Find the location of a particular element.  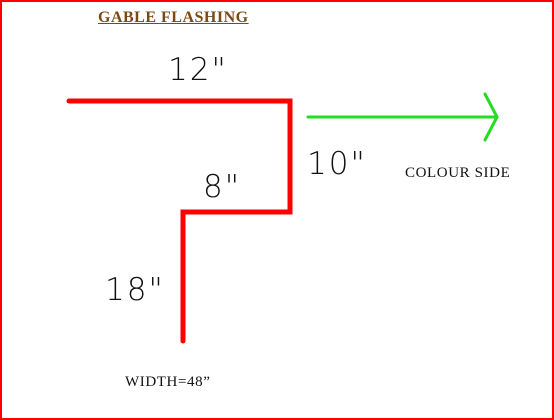

diagram-title: GABLE FLASHING is located at coordinates (173, 17).